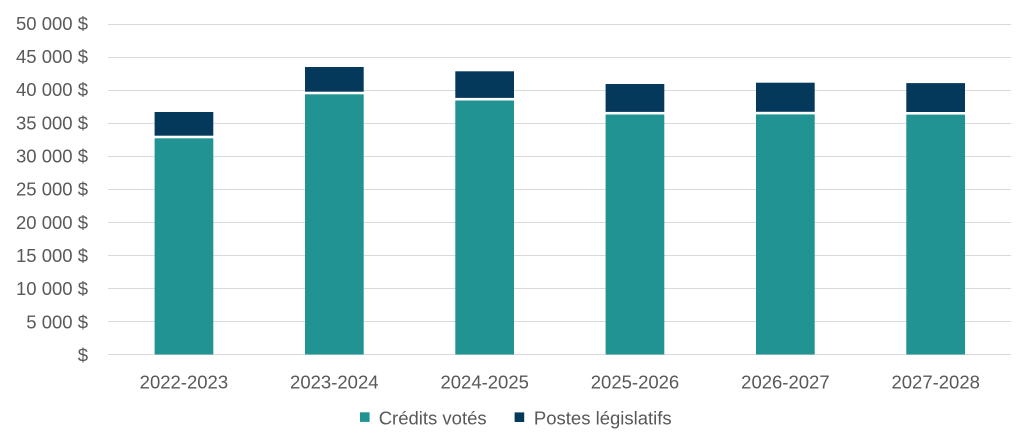 The image size is (1026, 441). Describe the element at coordinates (52, 288) in the screenshot. I see `svg-text: 10 000 $` at that location.